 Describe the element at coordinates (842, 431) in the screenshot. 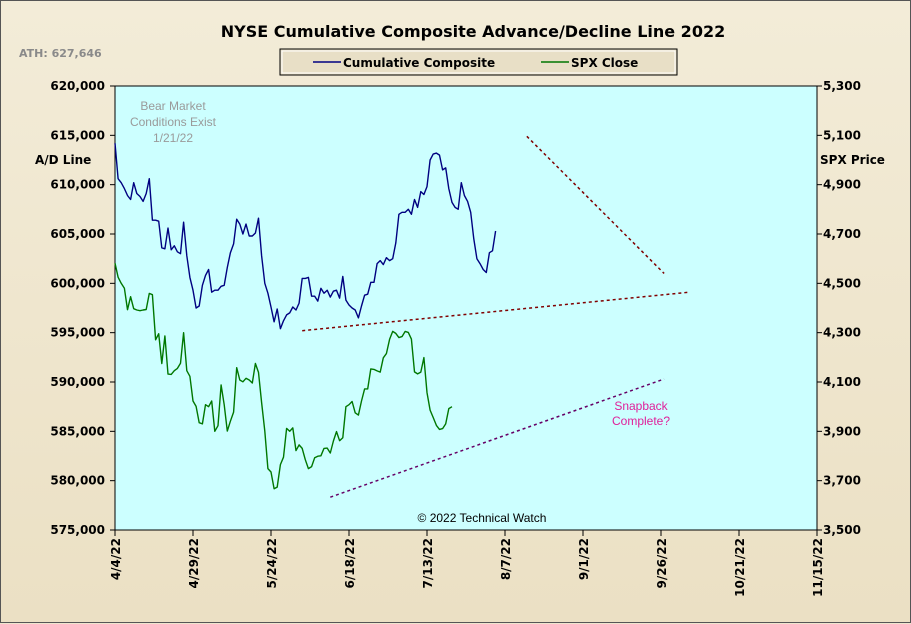

I see `y-right-tick-label: 3,900` at that location.